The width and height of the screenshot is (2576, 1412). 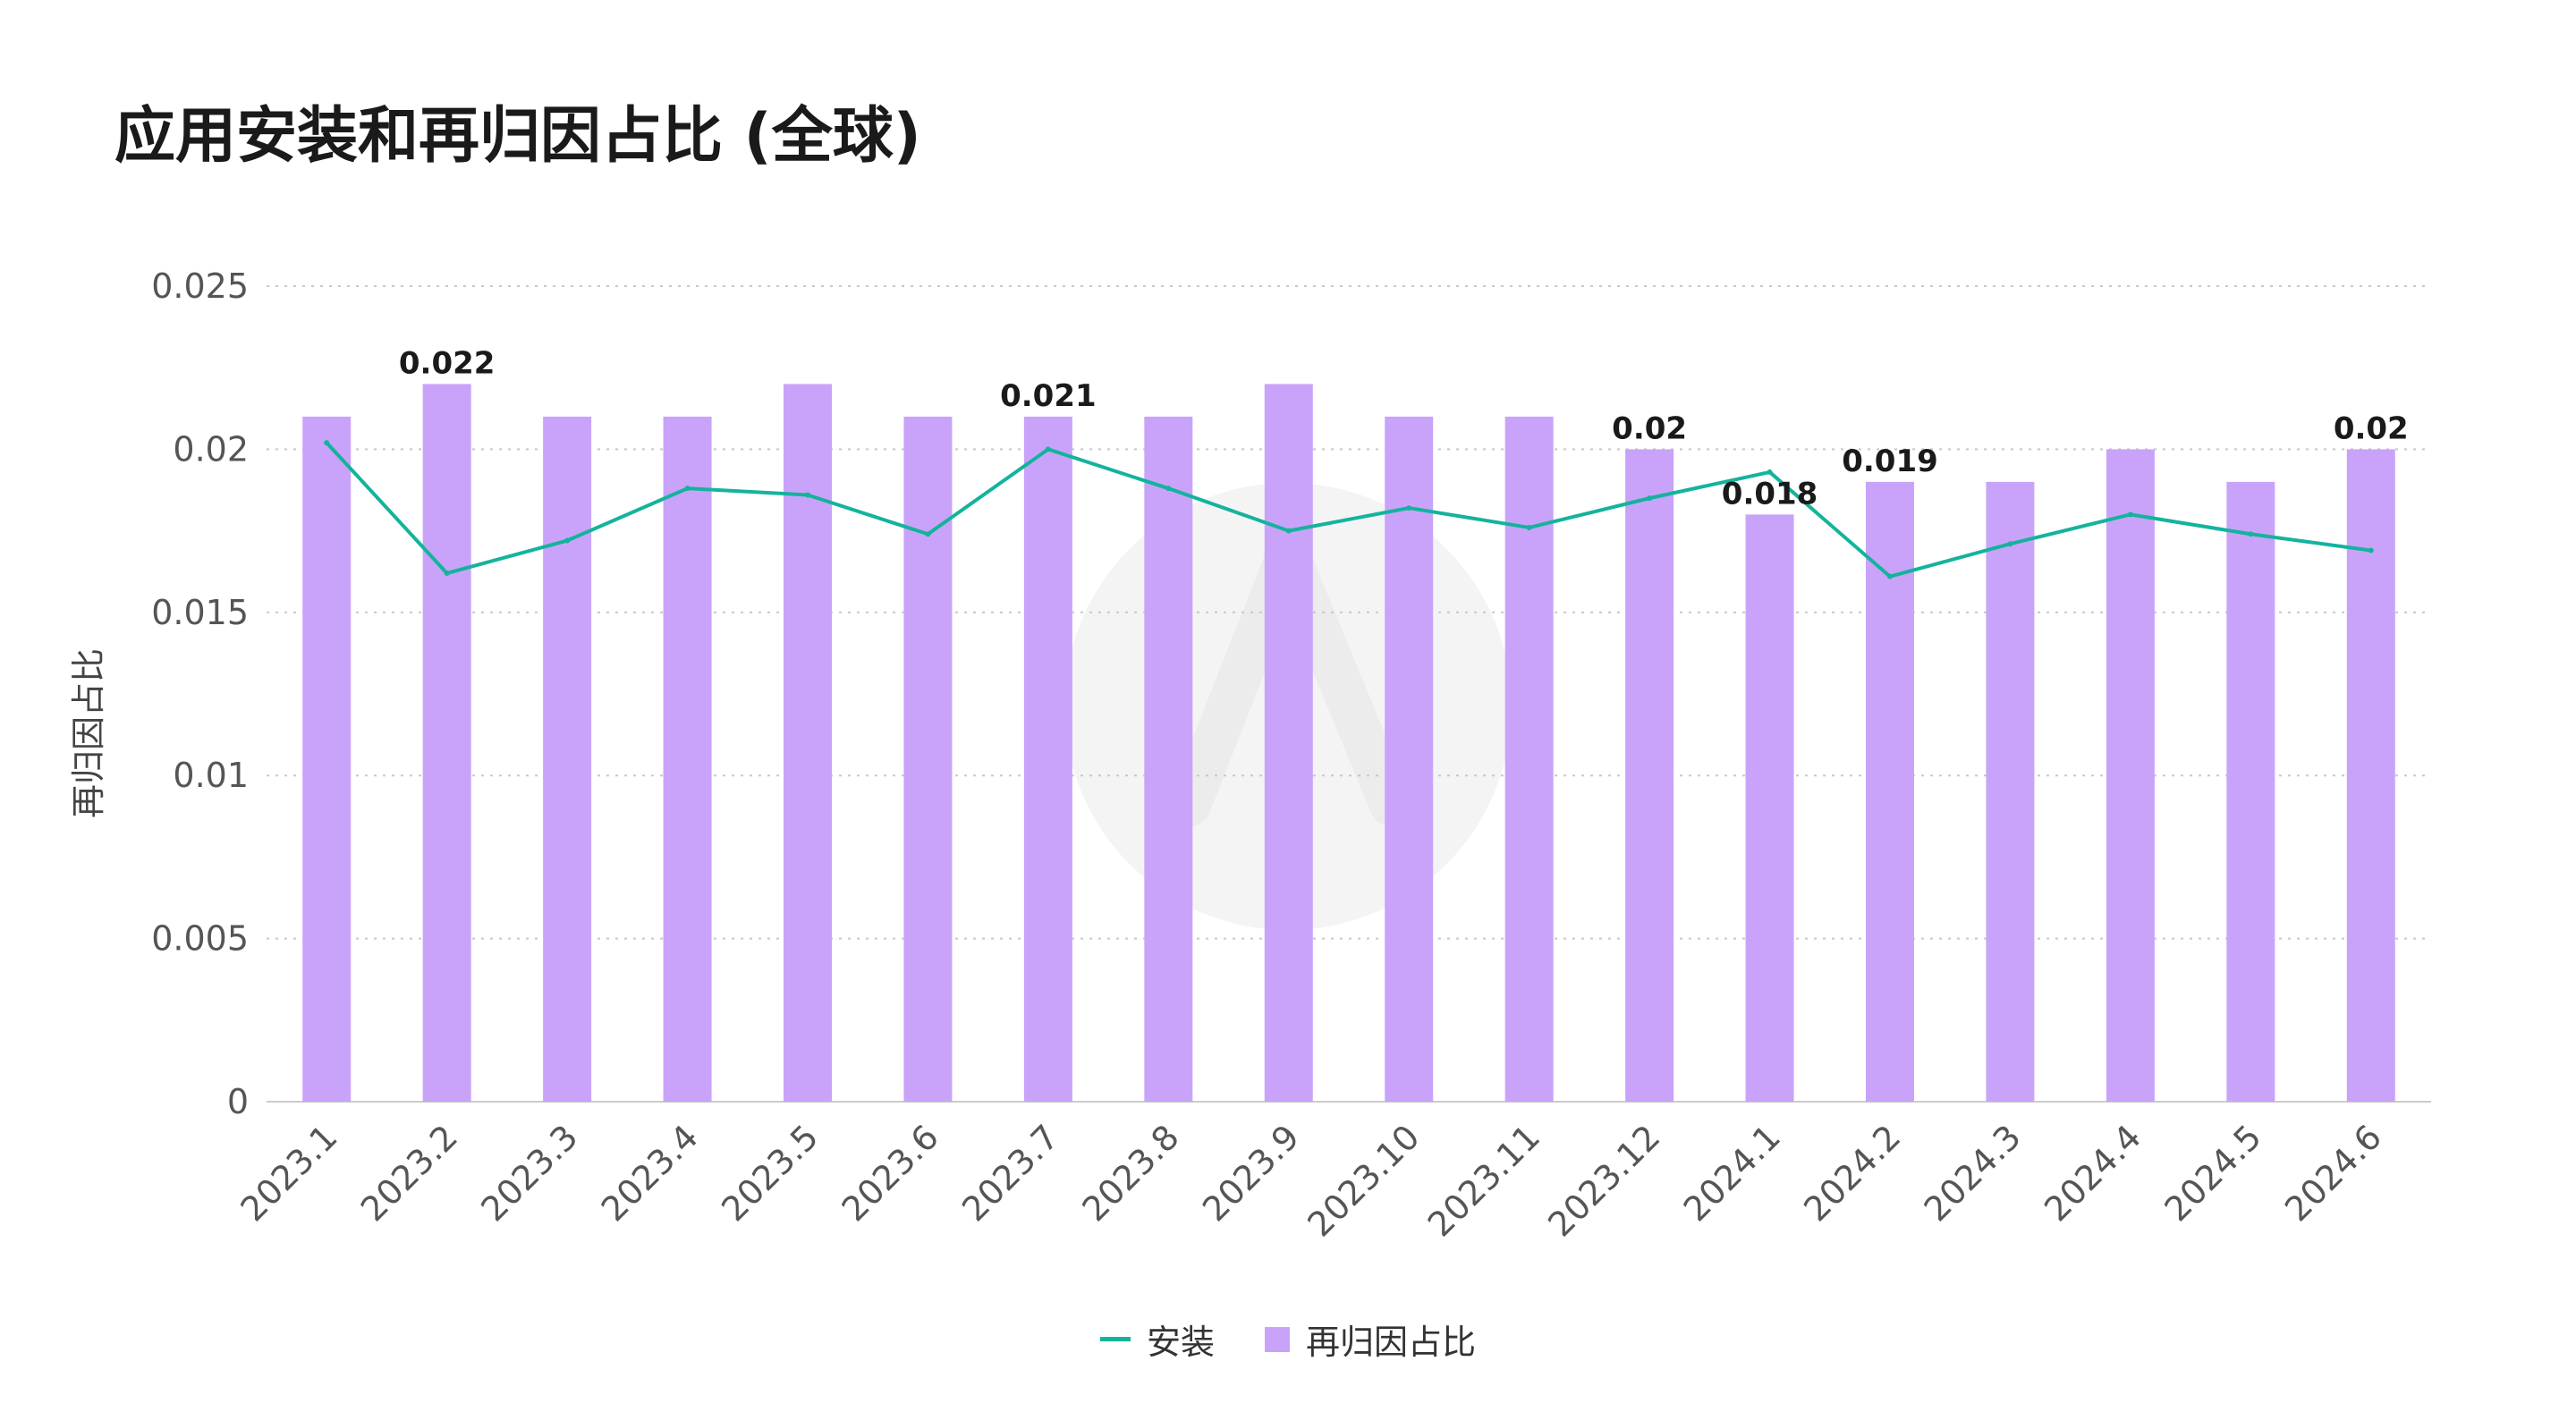 I want to click on x-tick-label: 2023.1, so click(x=288, y=1173).